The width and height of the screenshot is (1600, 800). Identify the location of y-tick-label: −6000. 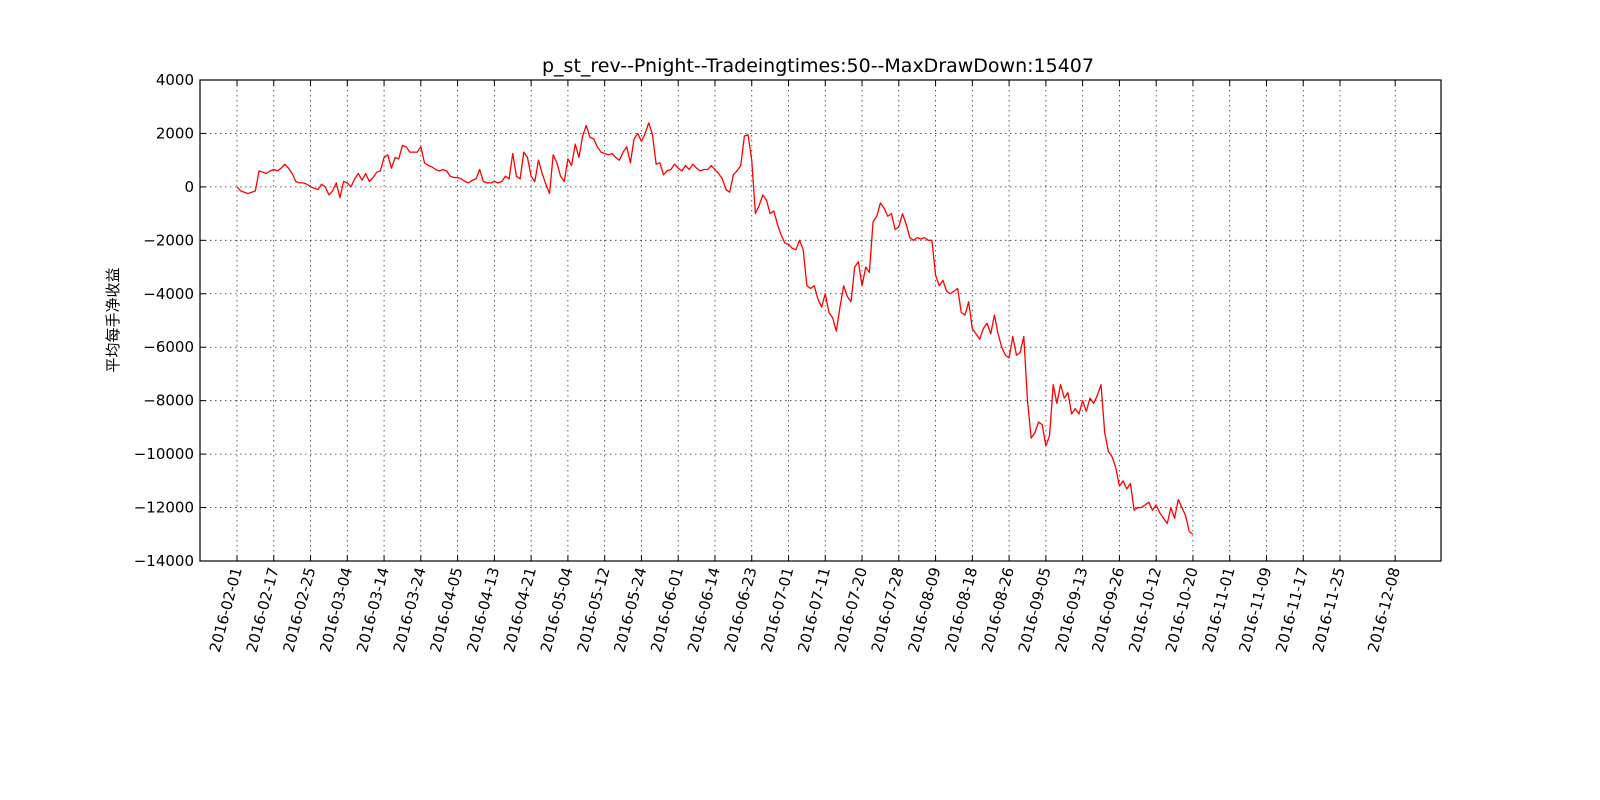
(168, 347).